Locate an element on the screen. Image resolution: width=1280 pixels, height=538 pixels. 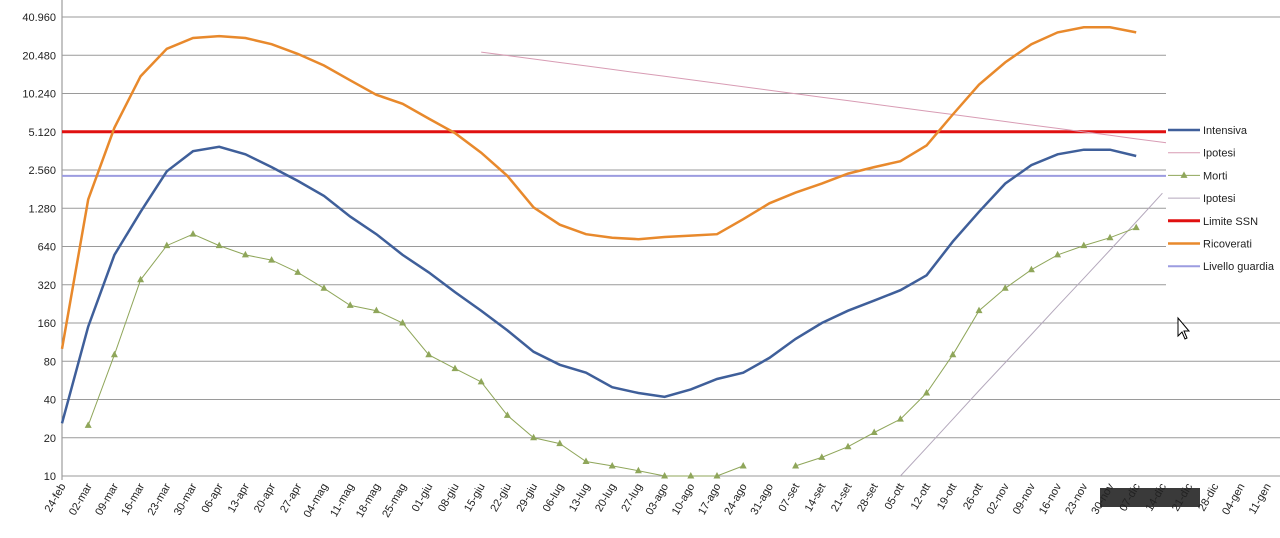
x-tick-label: 06-apr is located at coordinates (213, 498).